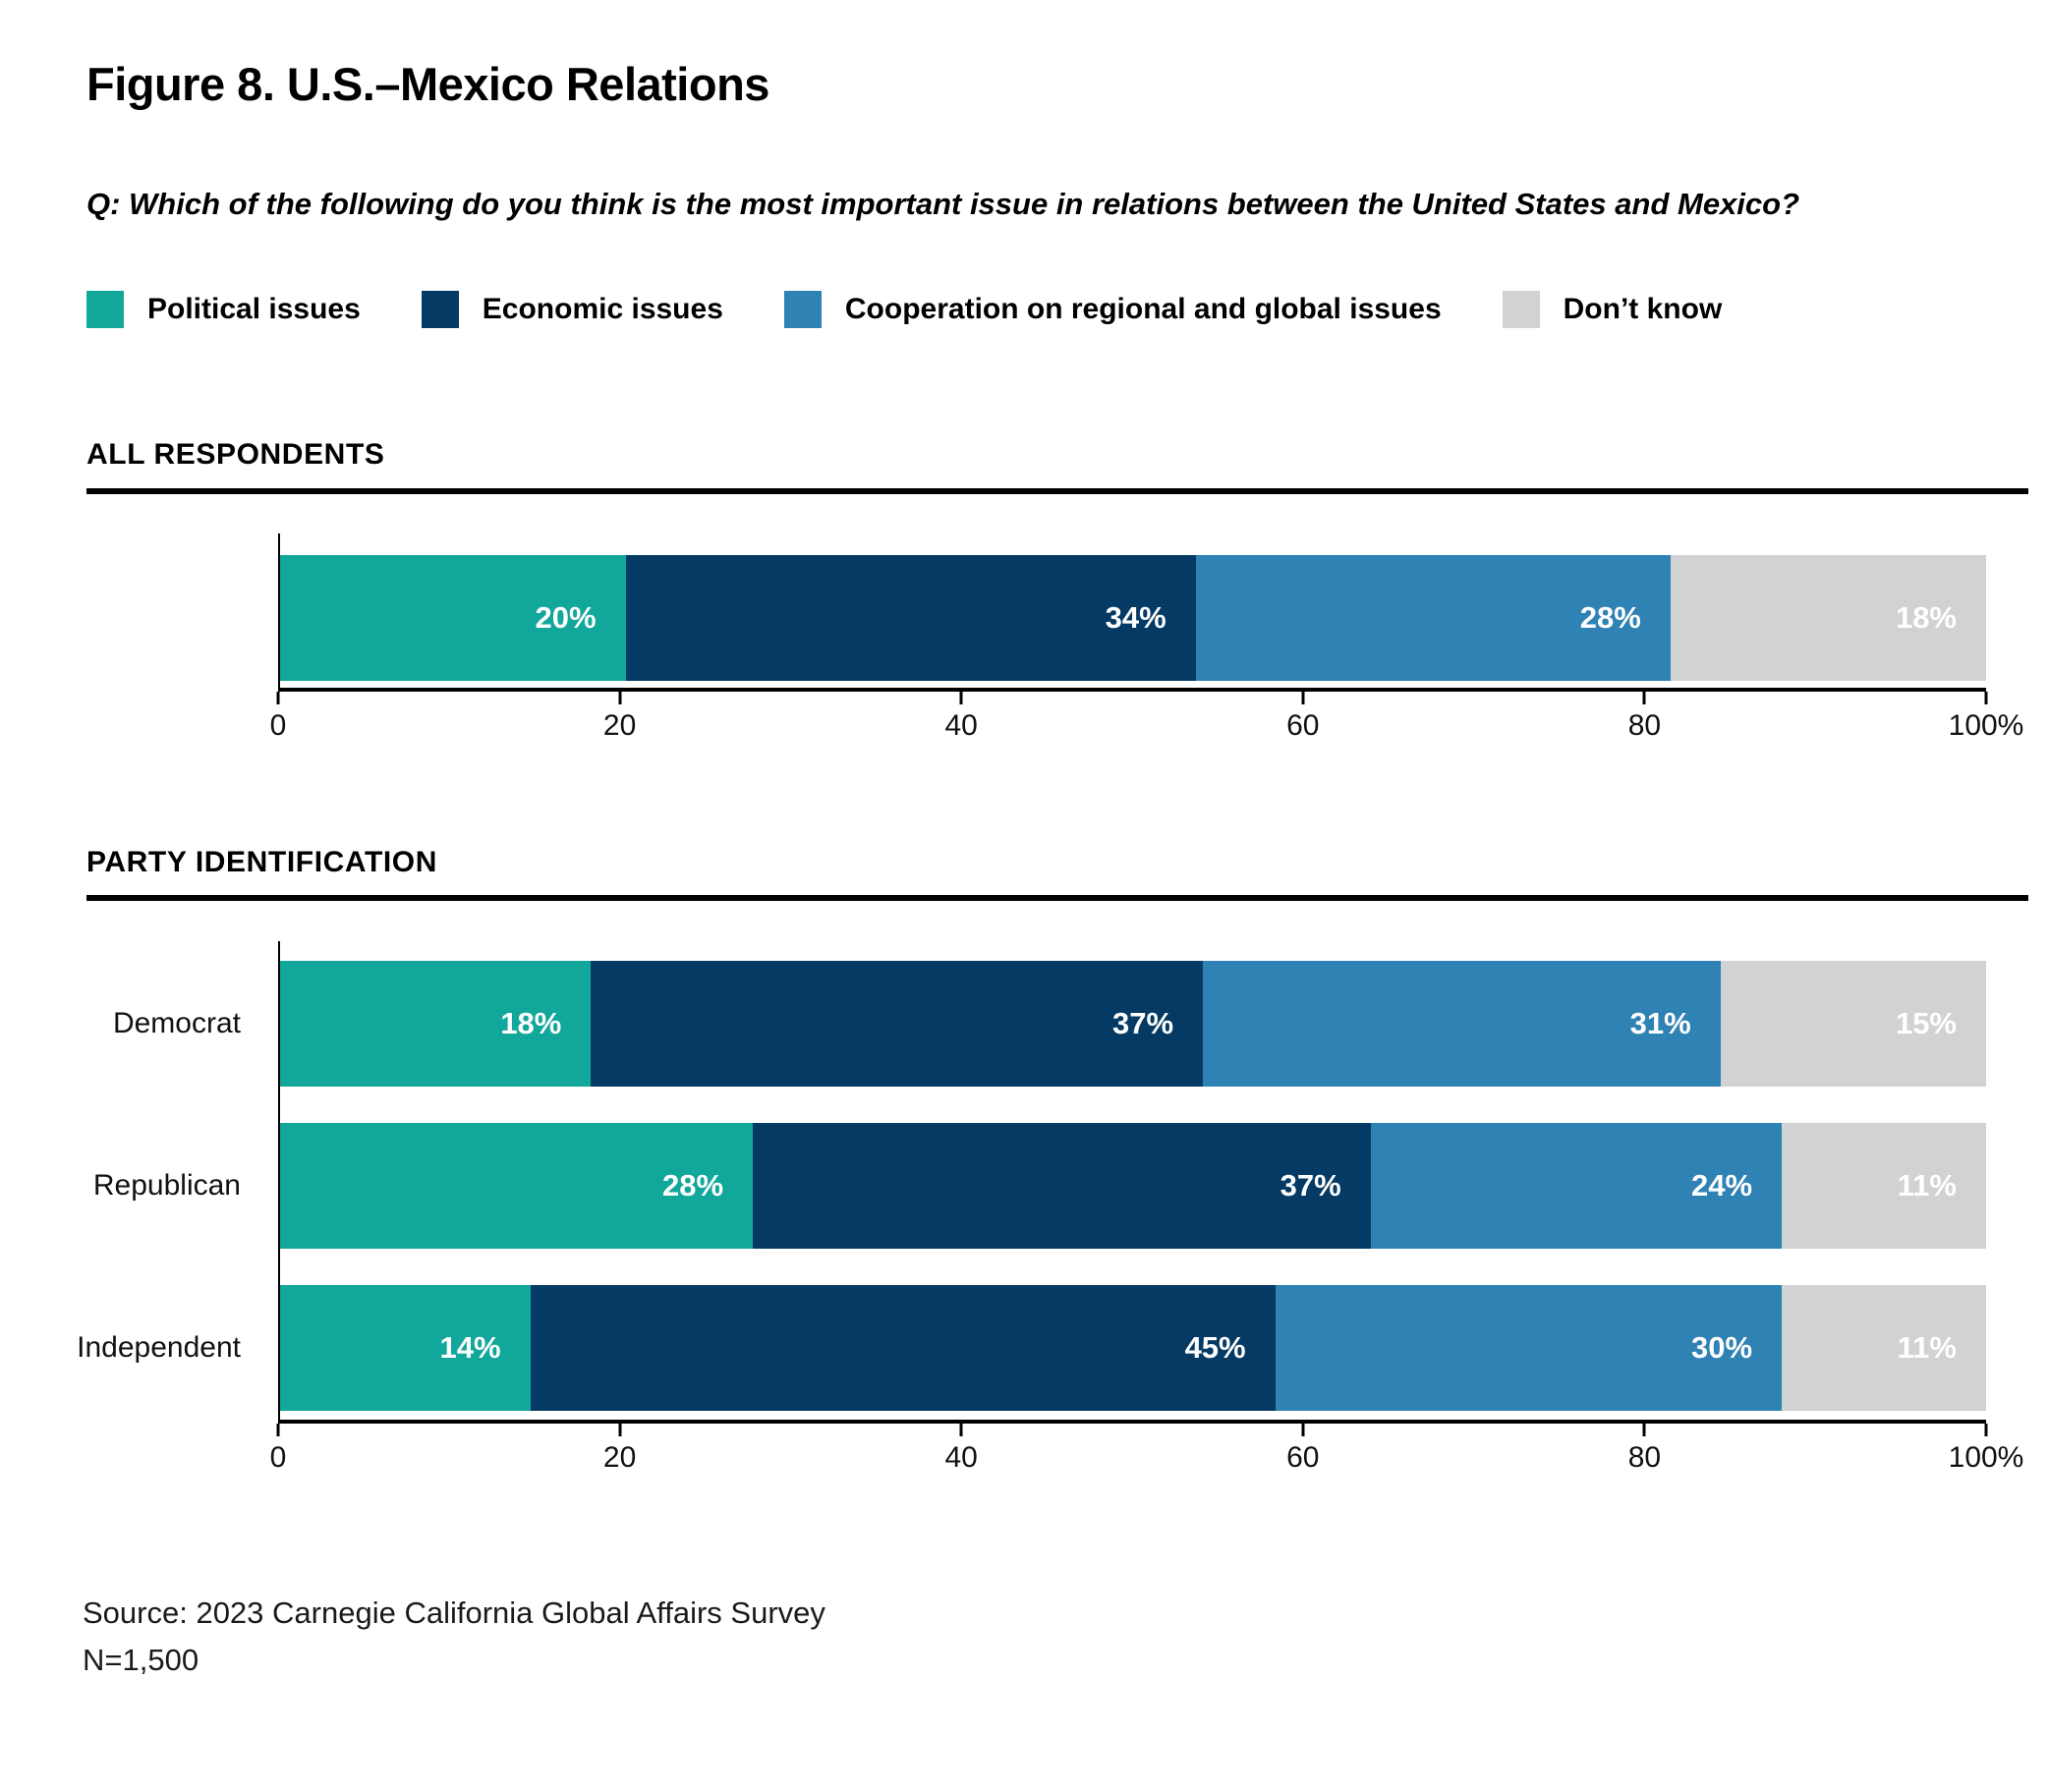 This screenshot has width=2048, height=1792. I want to click on bar-segment: 31%, so click(1462, 1024).